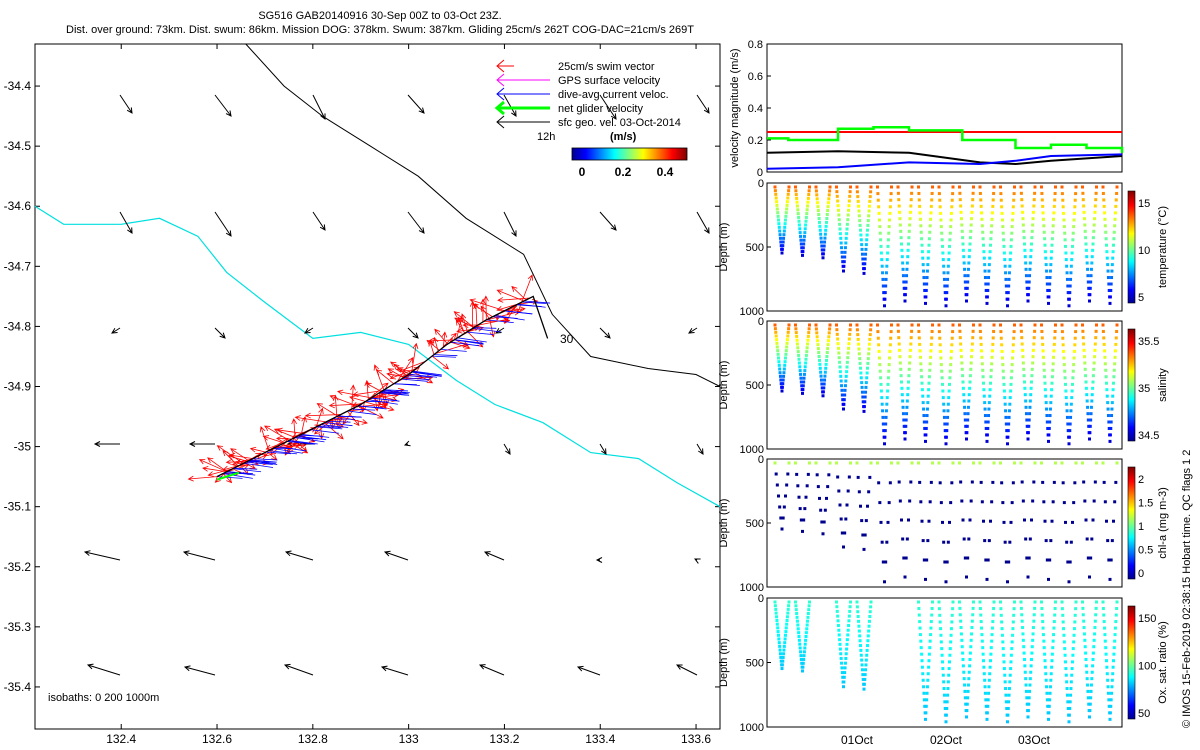 The height and width of the screenshot is (750, 1200). What do you see at coordinates (18, 266) in the screenshot?
I see `map-ytick-label: -34.7` at bounding box center [18, 266].